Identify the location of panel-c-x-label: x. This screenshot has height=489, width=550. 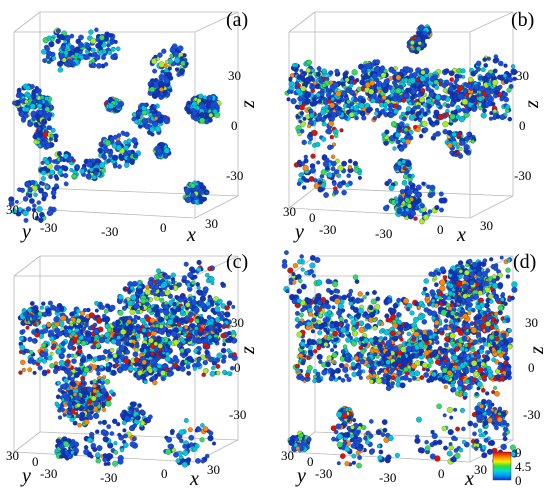
(194, 478).